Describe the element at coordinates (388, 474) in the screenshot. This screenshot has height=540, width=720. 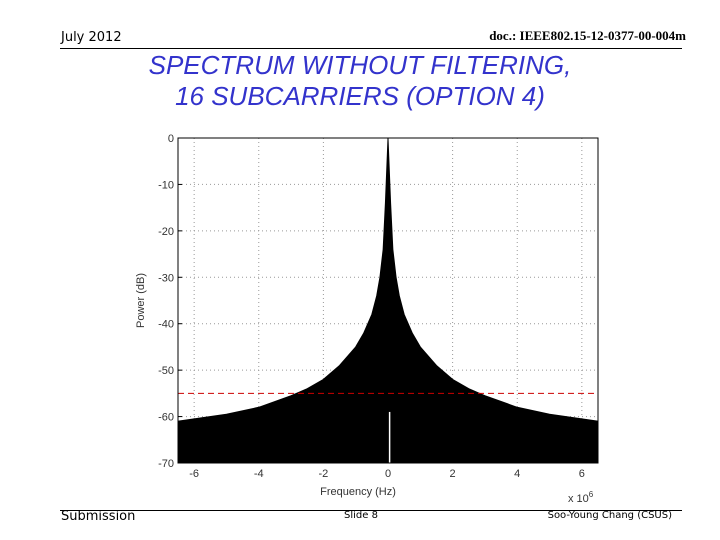
I see `x-tick-label: 0` at that location.